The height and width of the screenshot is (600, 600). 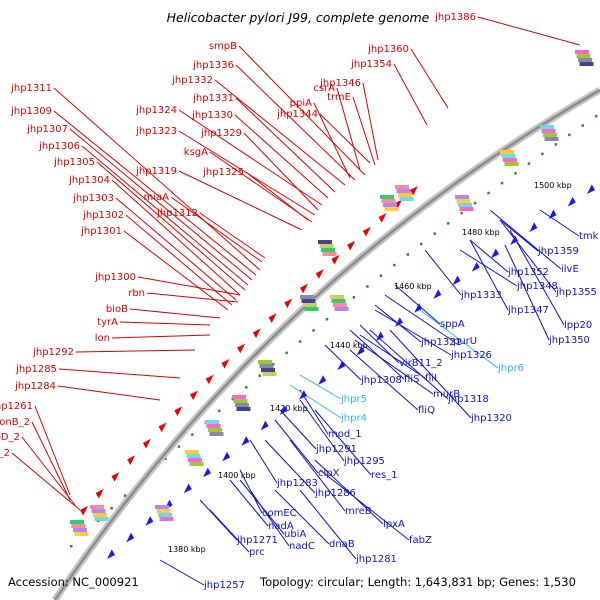 I want to click on gene-label: jhp1285, so click(x=36, y=369).